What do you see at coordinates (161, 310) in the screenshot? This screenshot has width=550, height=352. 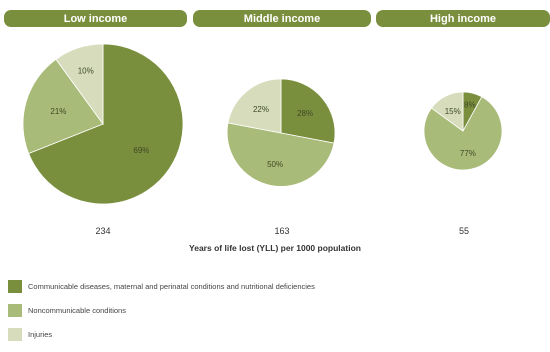 I see `legend-item-noncommunicable: Noncommunicable conditions` at bounding box center [161, 310].